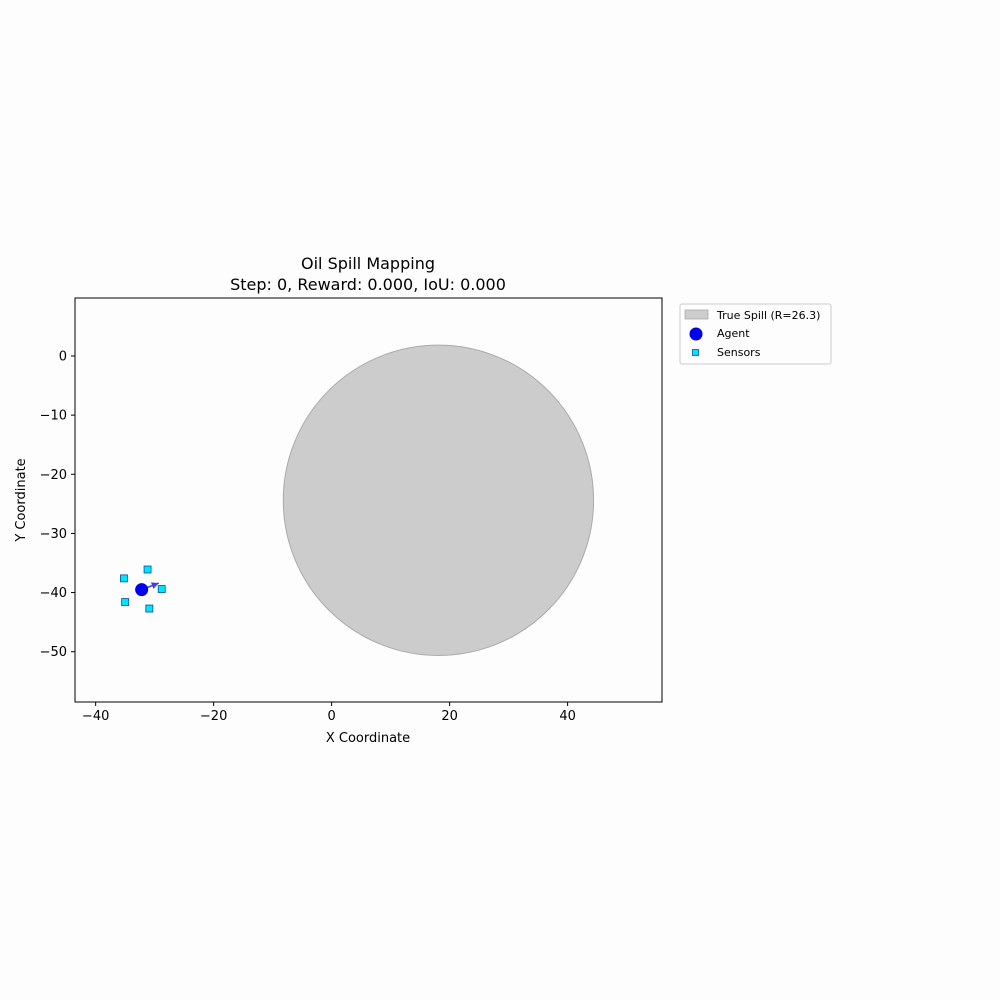 This screenshot has height=1000, width=1000. I want to click on x-tick-label: −40, so click(95, 716).